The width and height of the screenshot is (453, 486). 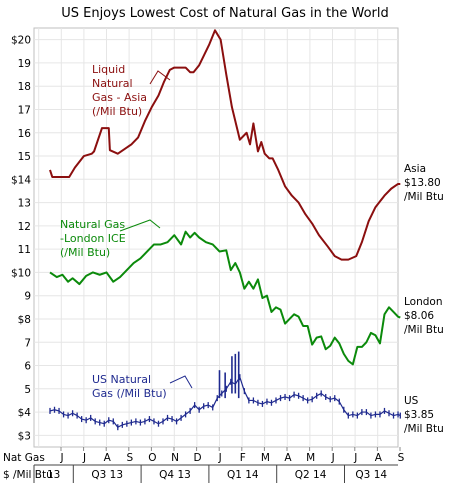 What do you see at coordinates (92, 224) in the screenshot?
I see `series-annotation: Natural Gas` at bounding box center [92, 224].